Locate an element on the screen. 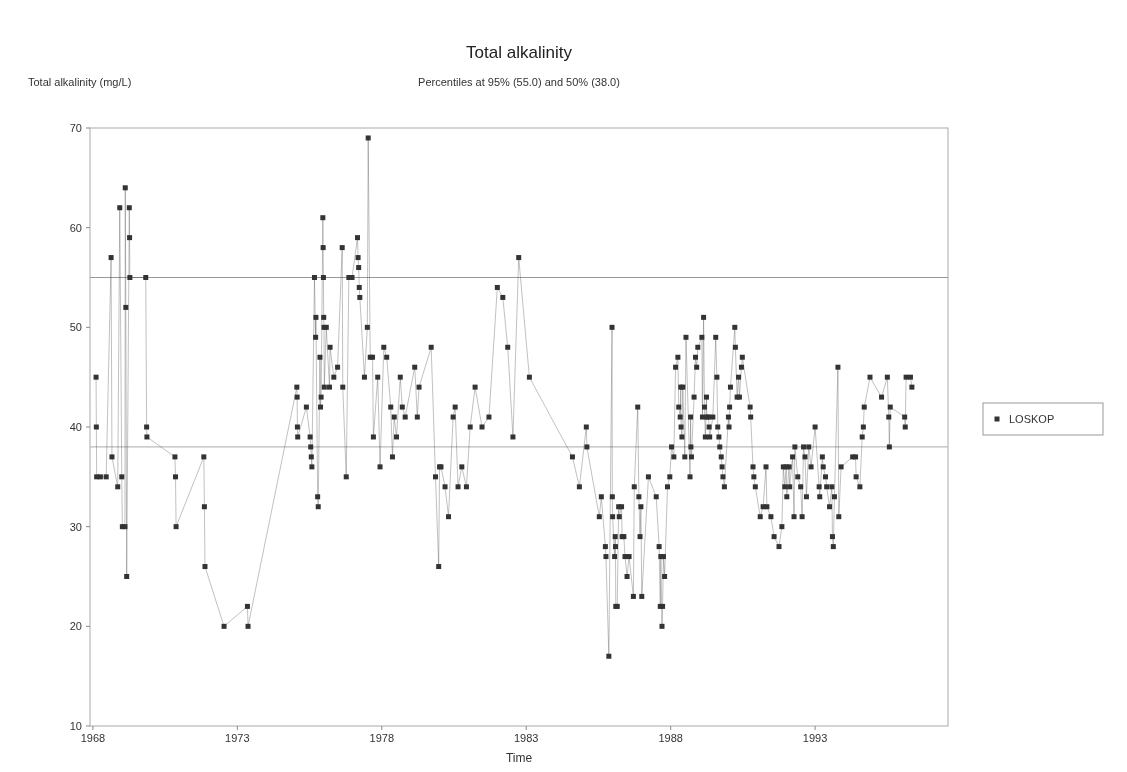  y-tick-label: 40 is located at coordinates (75, 427).